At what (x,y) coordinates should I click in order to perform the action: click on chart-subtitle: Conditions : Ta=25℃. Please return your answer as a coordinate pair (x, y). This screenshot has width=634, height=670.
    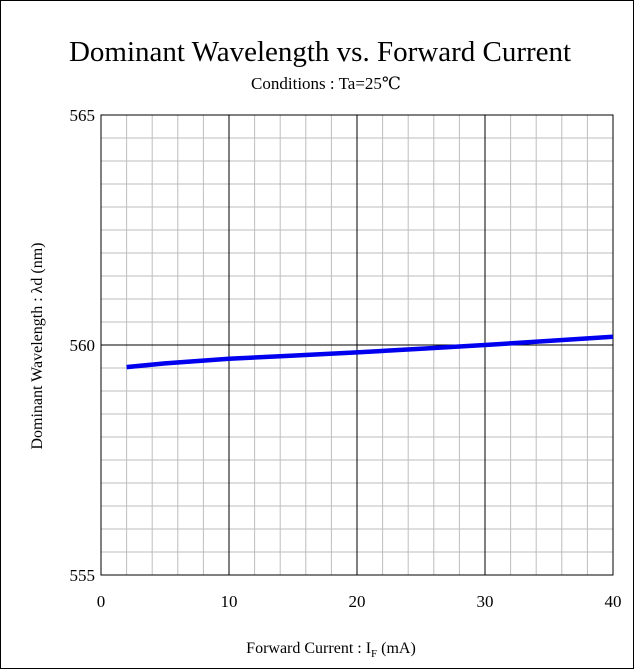
    Looking at the image, I should click on (326, 83).